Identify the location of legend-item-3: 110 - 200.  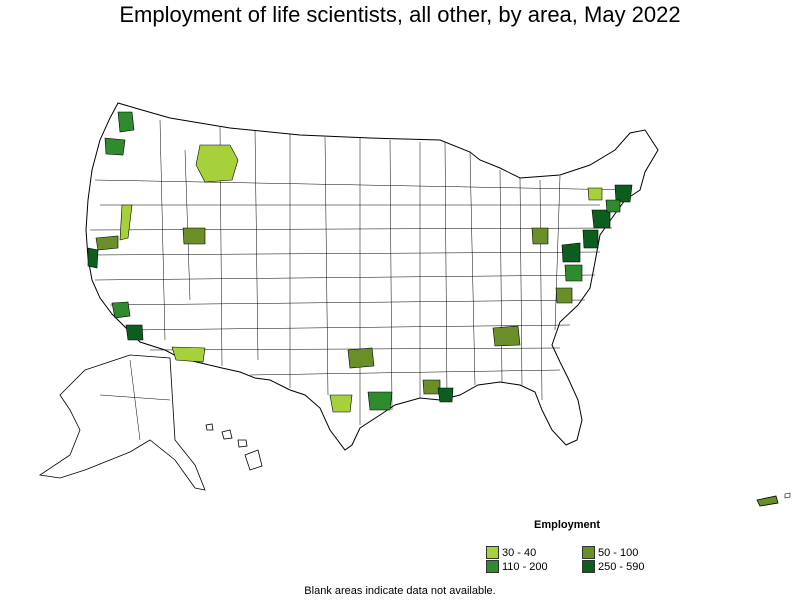
(517, 566).